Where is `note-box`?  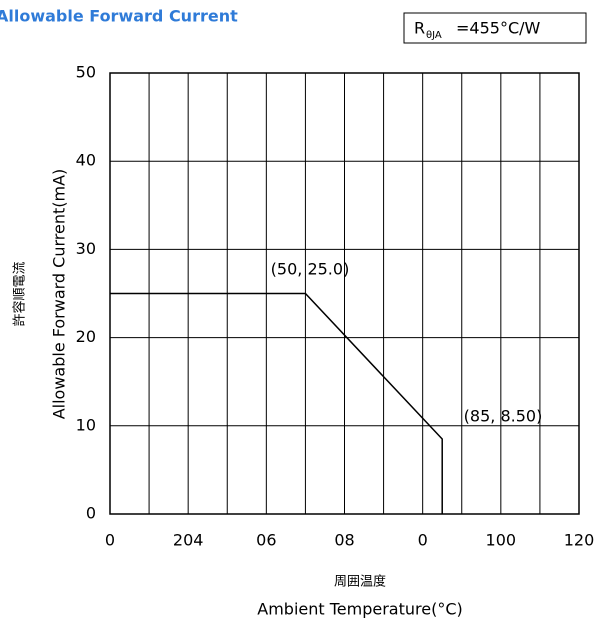
note-box is located at coordinates (495, 28).